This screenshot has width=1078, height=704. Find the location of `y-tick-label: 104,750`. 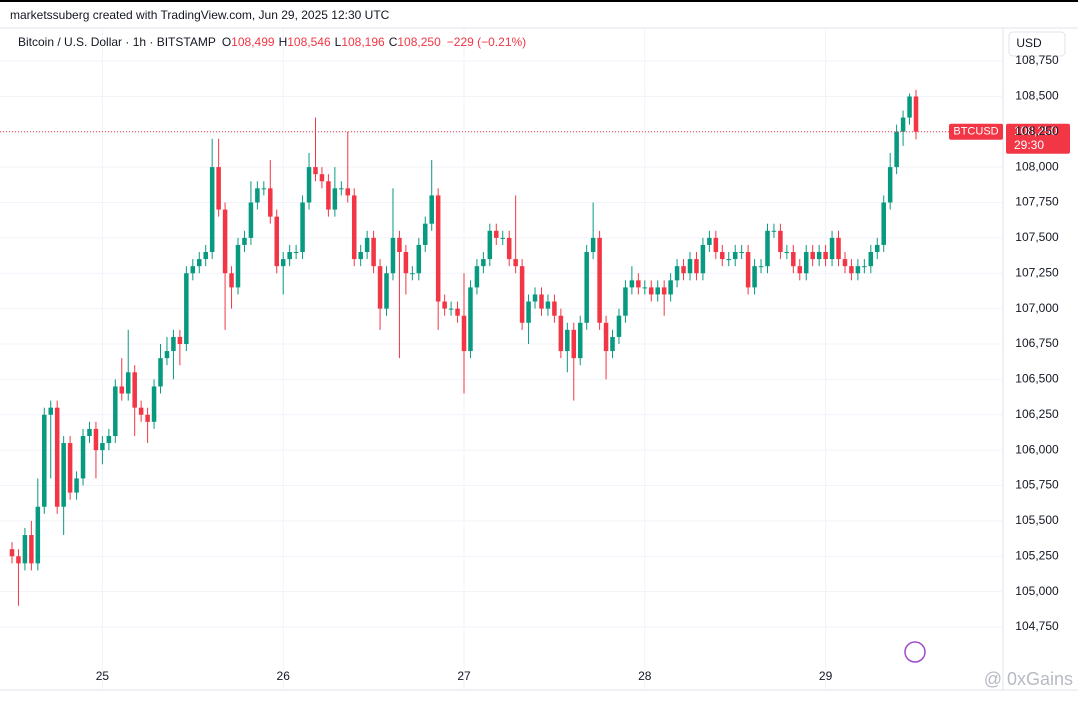

y-tick-label: 104,750 is located at coordinates (1037, 626).